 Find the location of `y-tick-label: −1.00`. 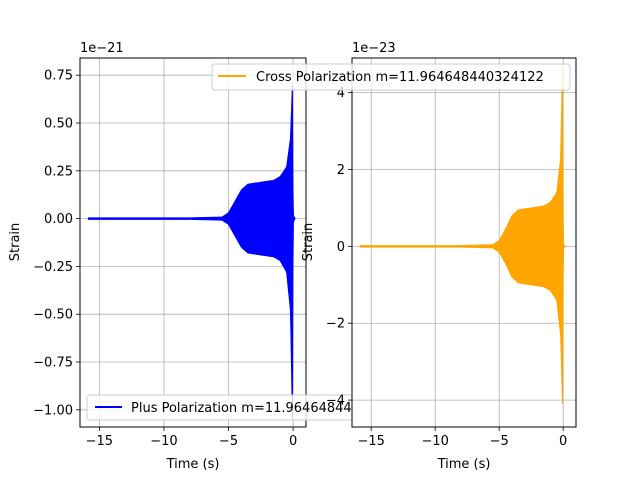

y-tick-label: −1.00 is located at coordinates (53, 410).